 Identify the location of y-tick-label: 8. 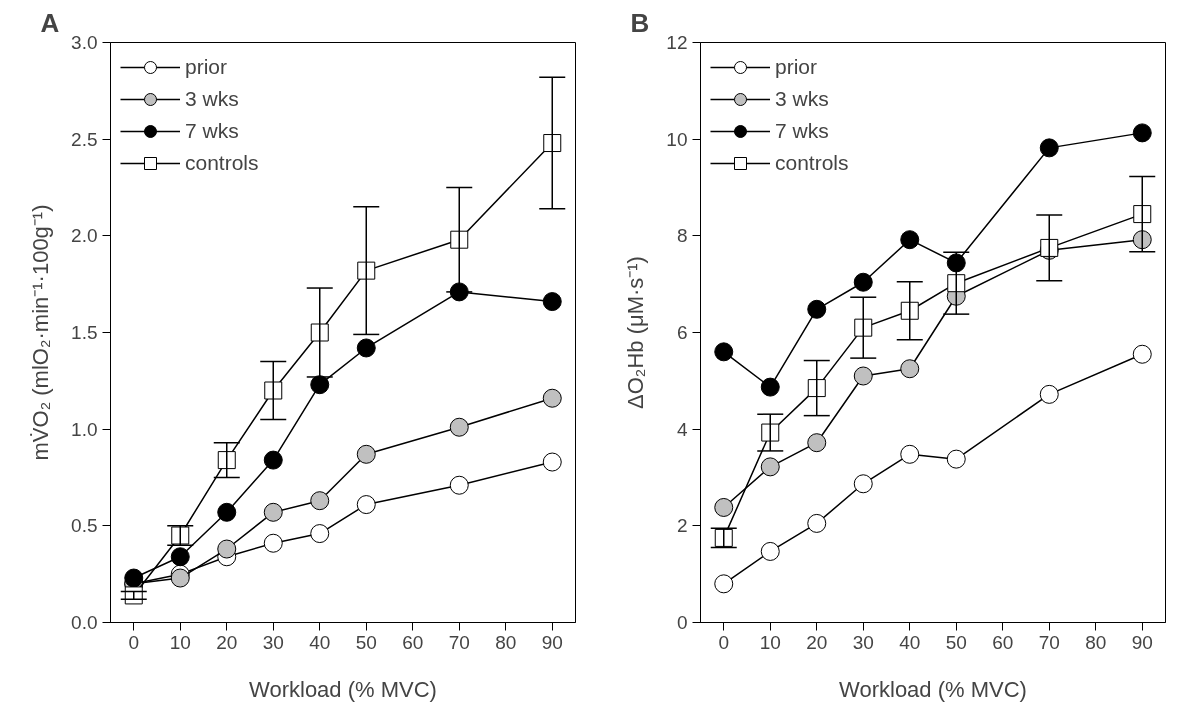
(682, 236).